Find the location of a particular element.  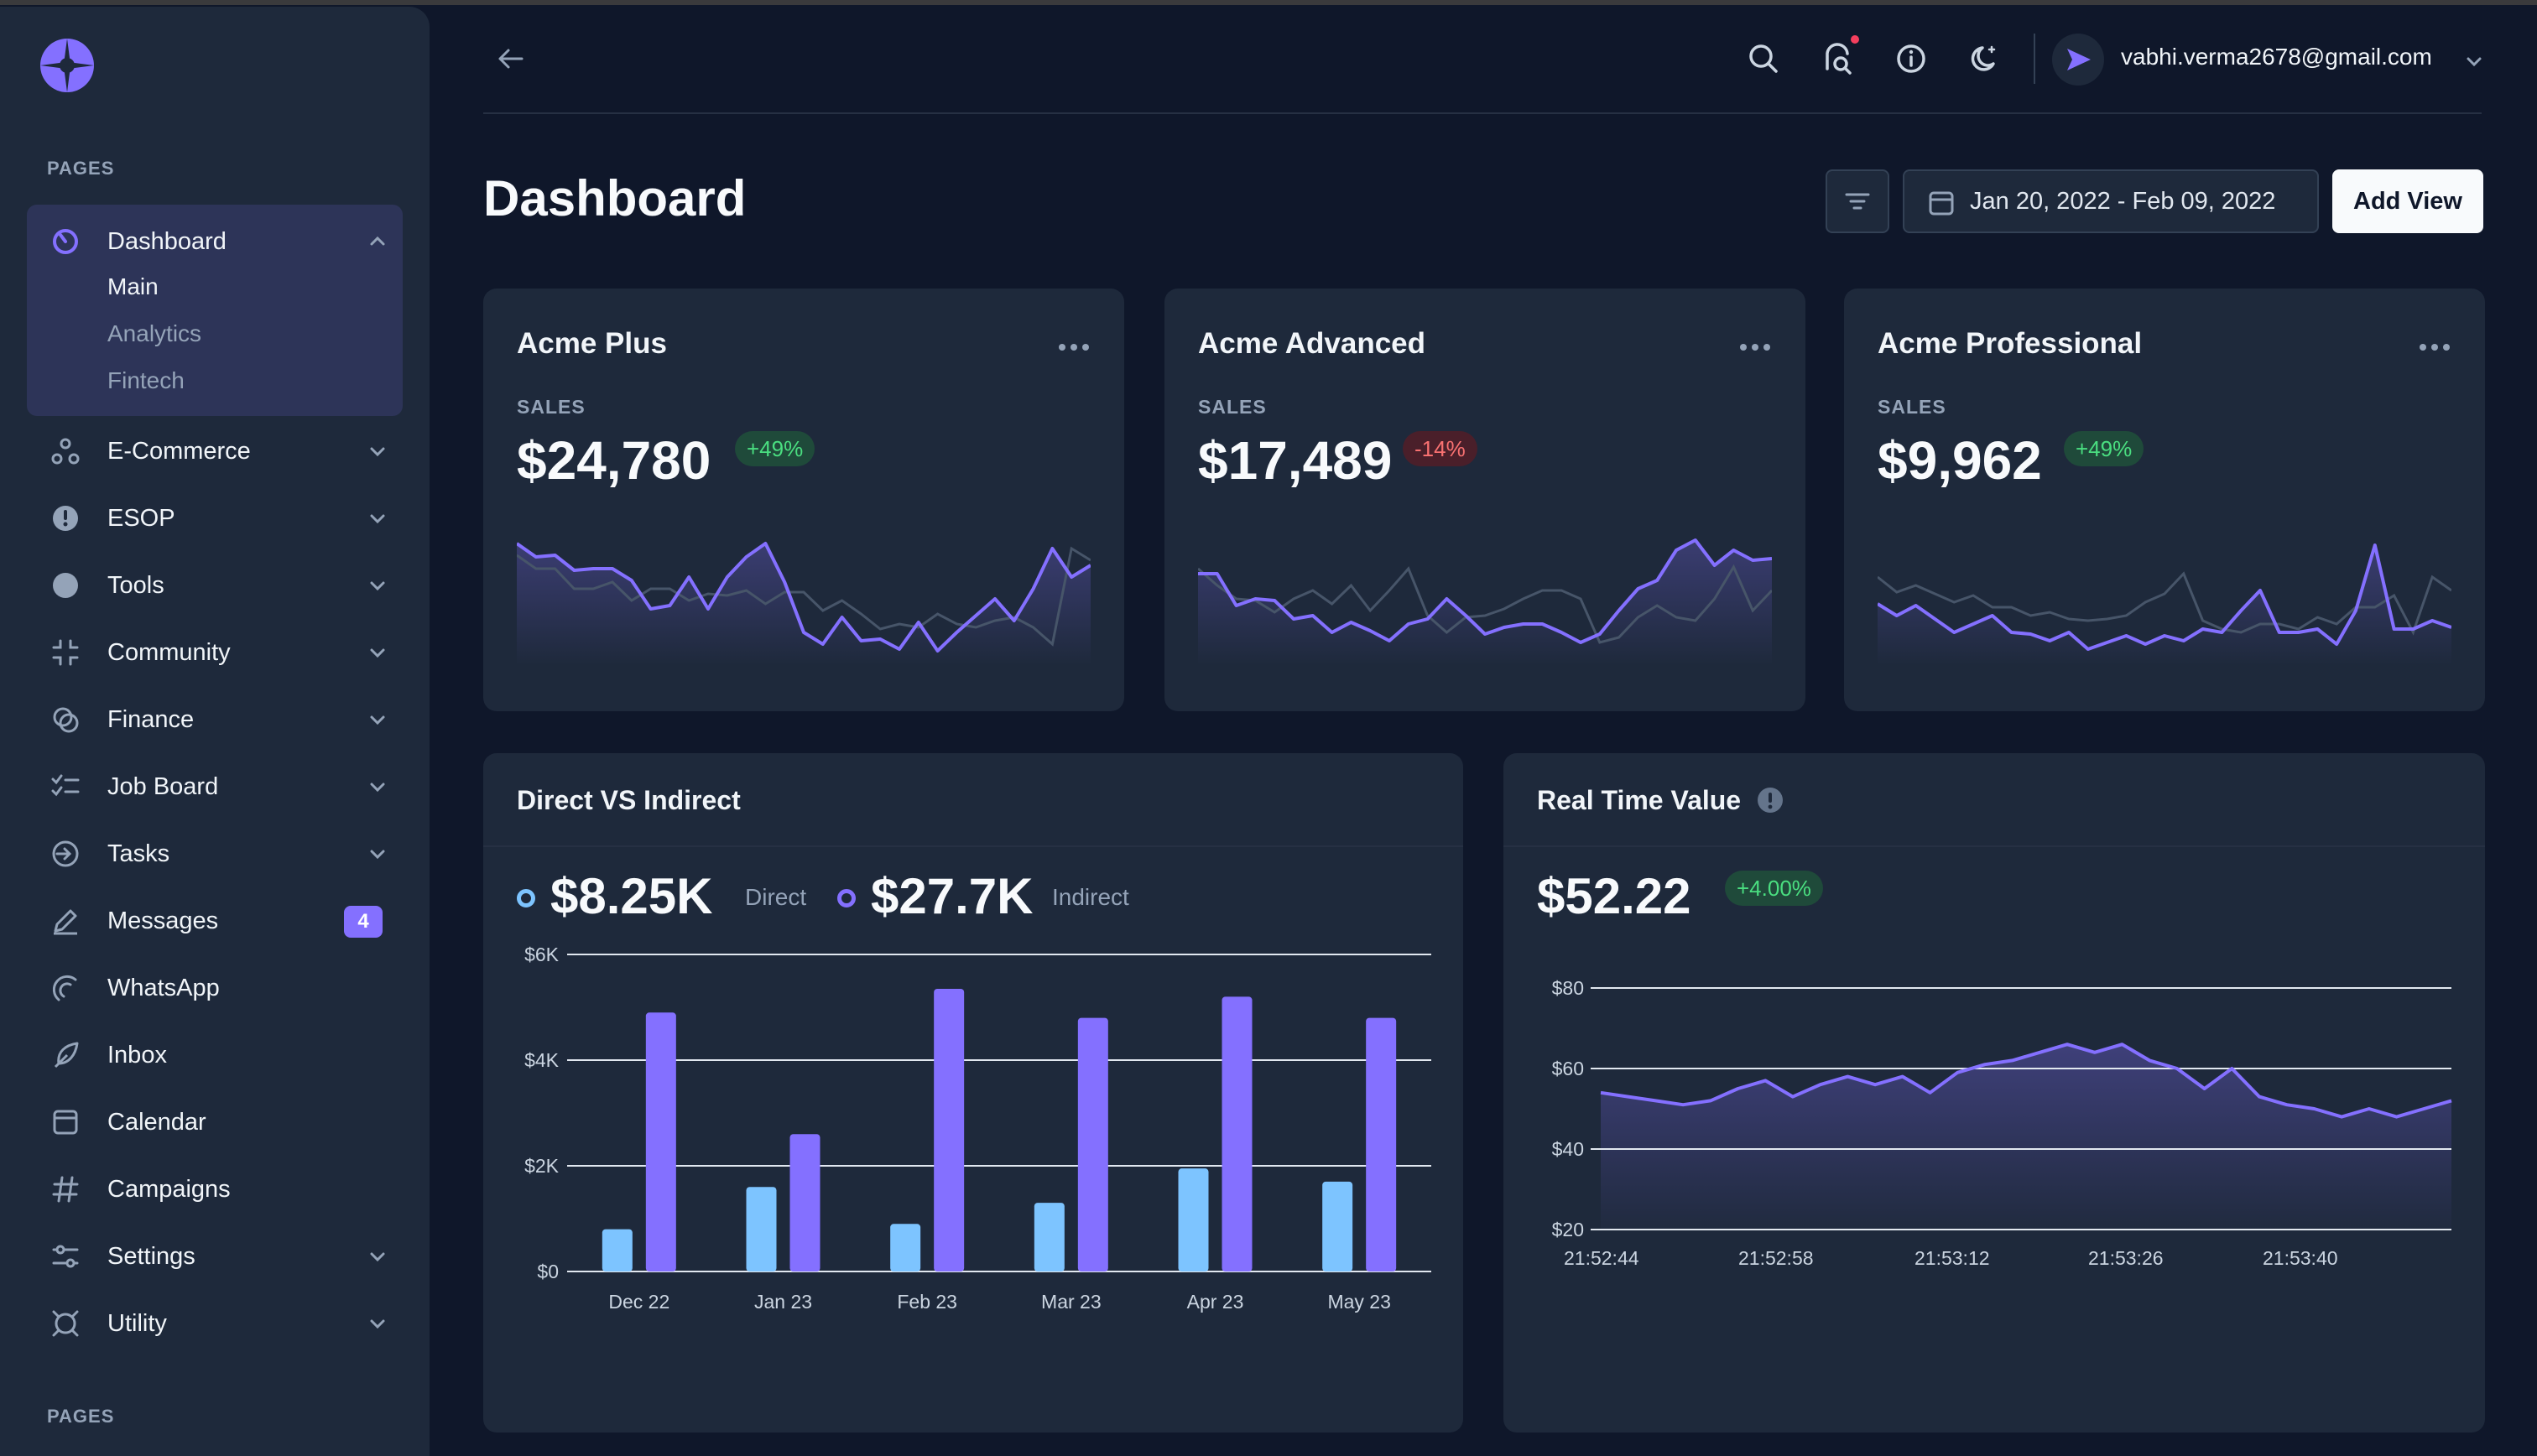

sidebar-item-messages: Messages 4 is located at coordinates (215, 921).